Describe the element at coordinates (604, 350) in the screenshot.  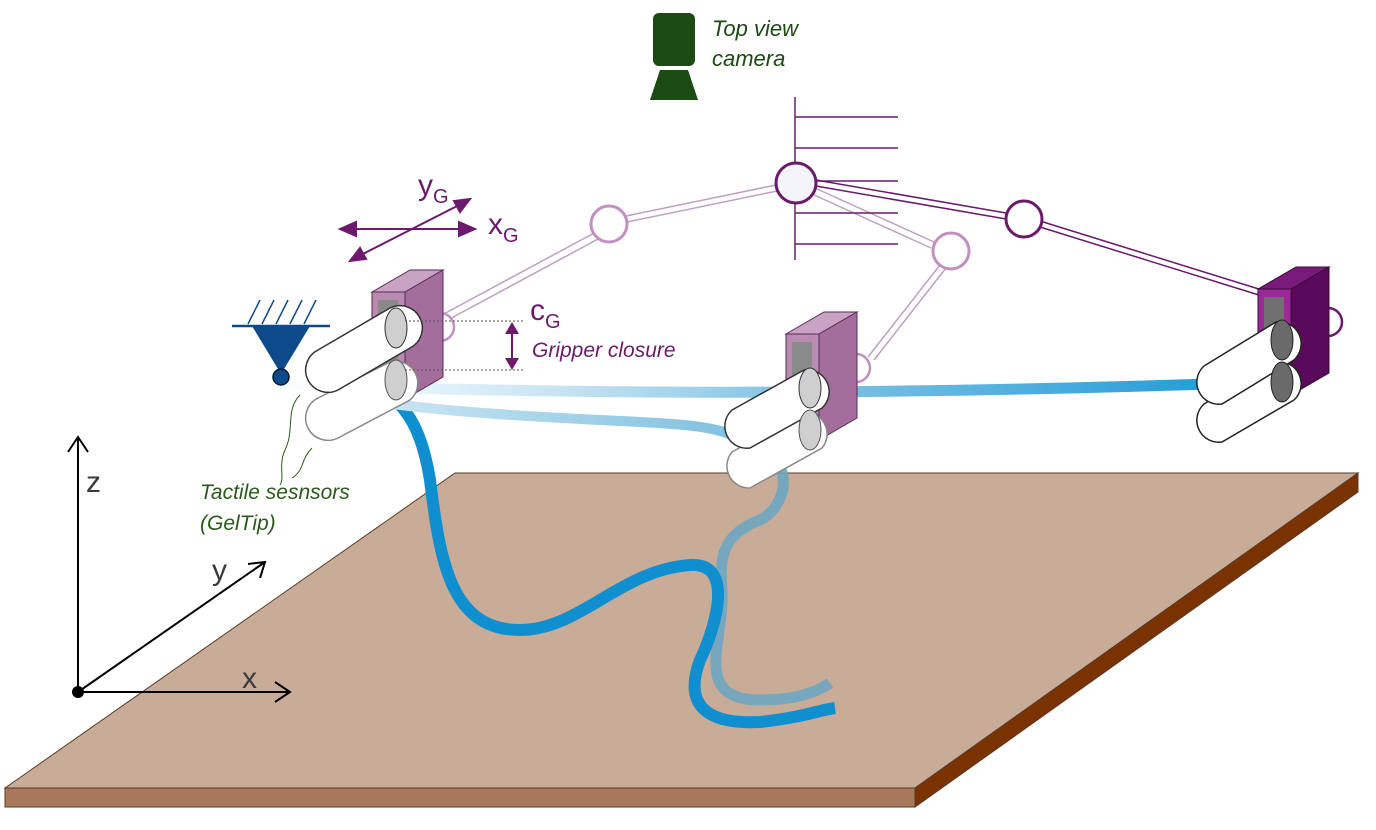
I see `closure-caption: Gripper closure` at that location.